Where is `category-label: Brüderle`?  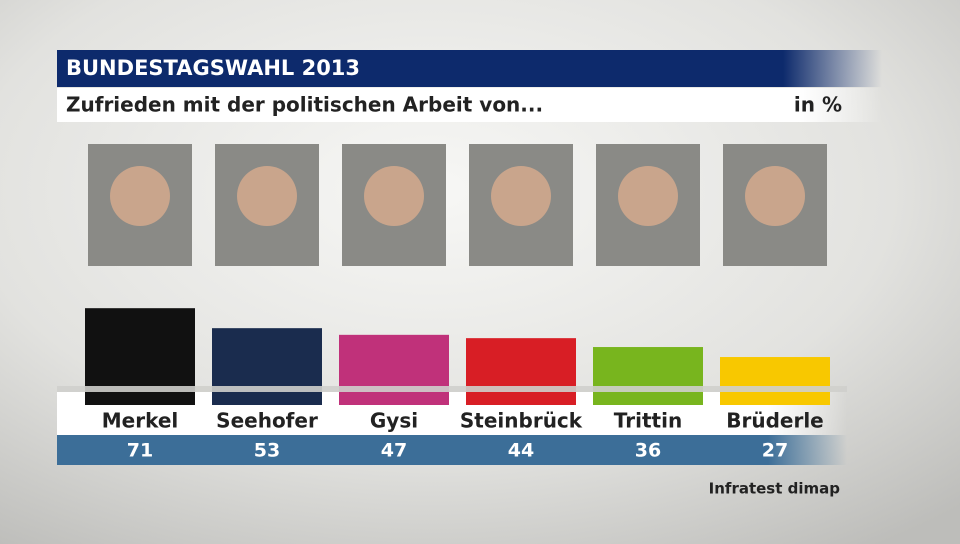
category-label: Brüderle is located at coordinates (775, 421).